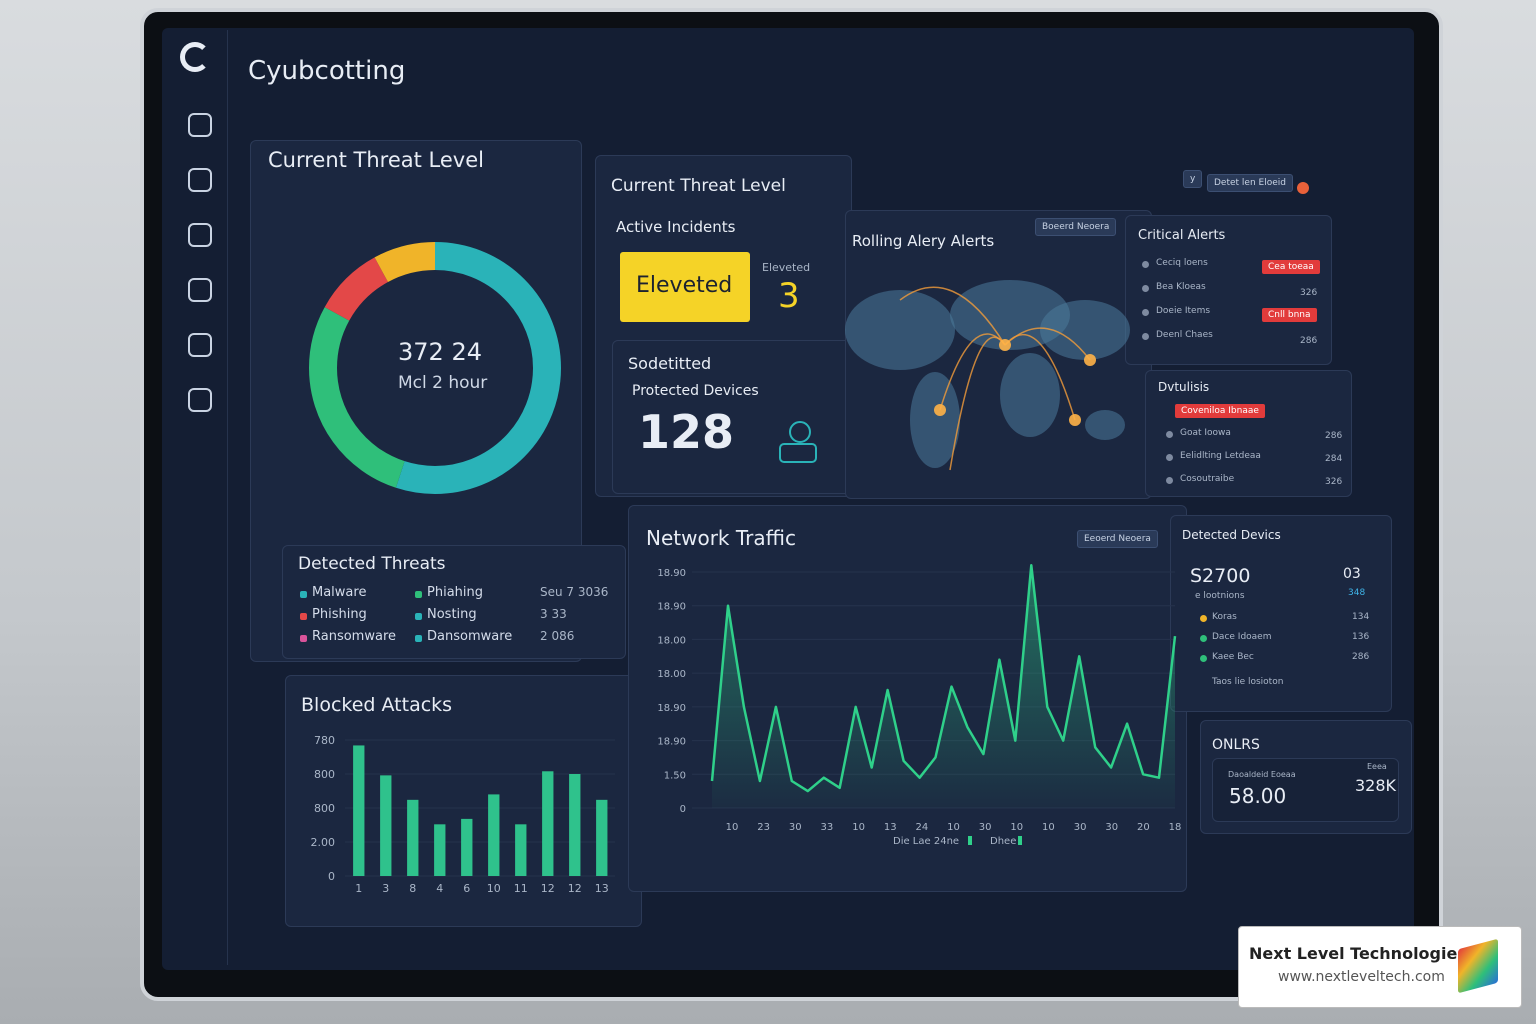 The width and height of the screenshot is (1536, 1024). I want to click on toolbar-button: y, so click(1193, 179).